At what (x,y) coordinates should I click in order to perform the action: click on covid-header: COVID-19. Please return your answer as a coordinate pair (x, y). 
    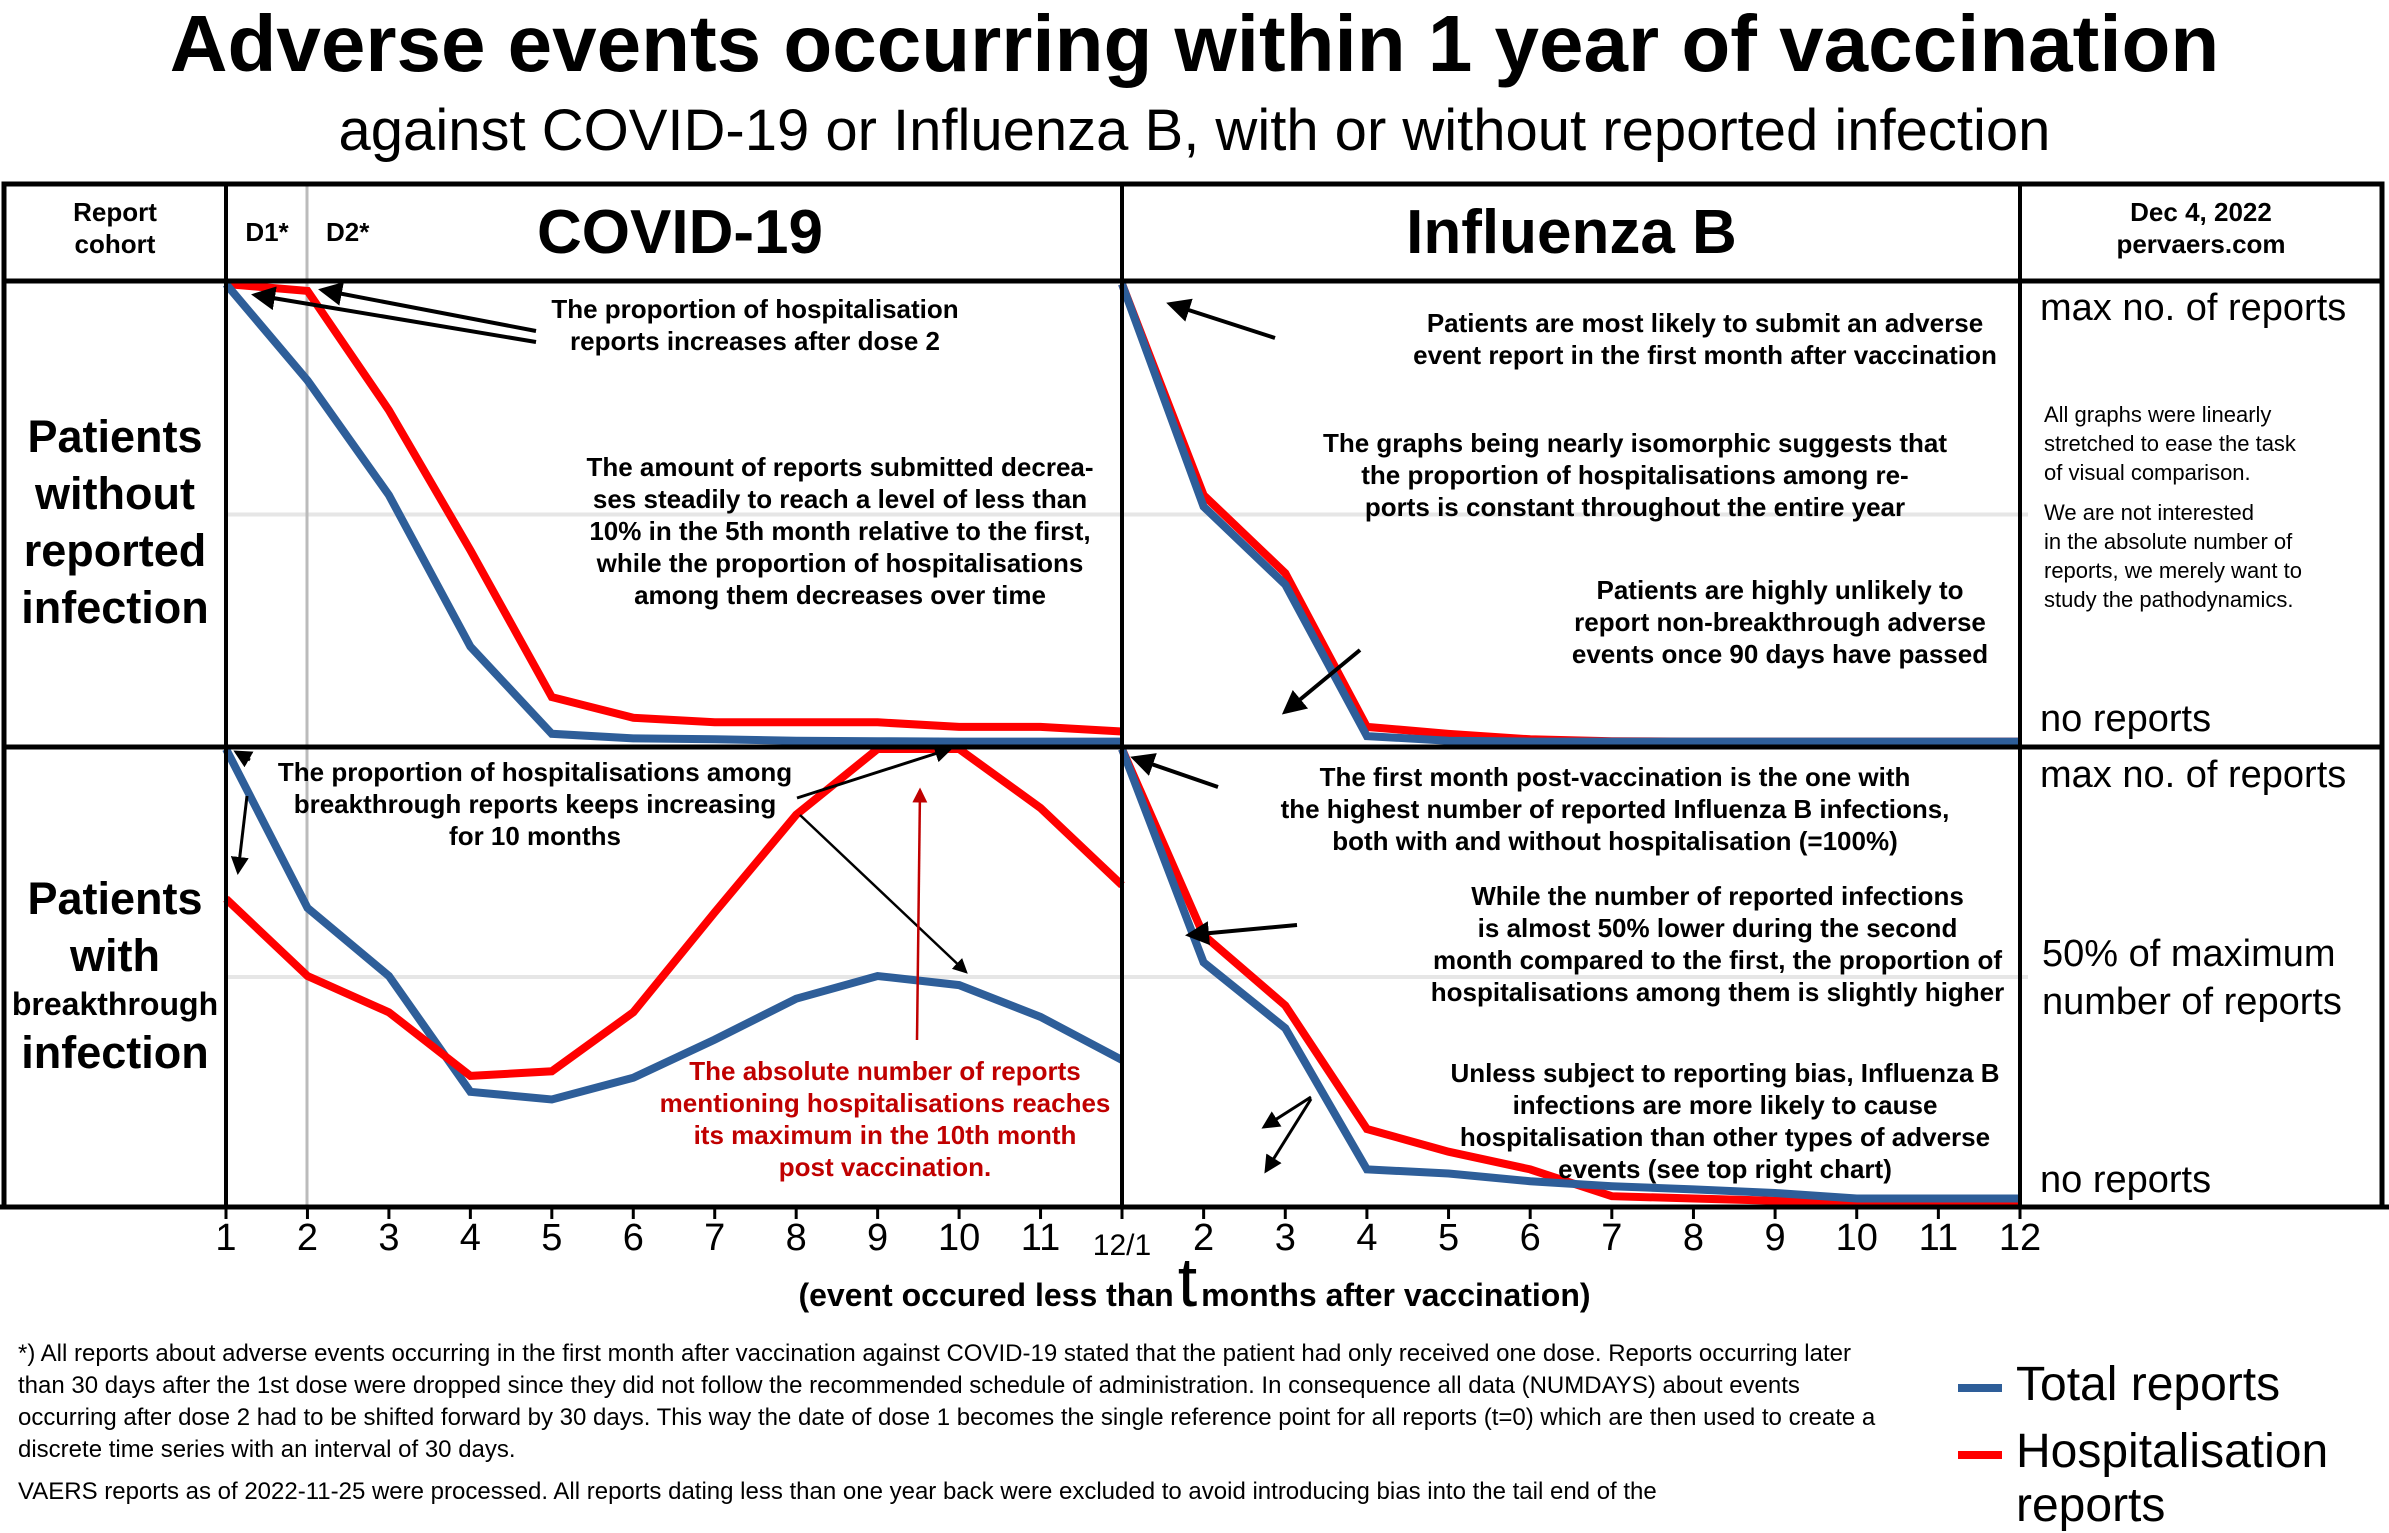
    Looking at the image, I should click on (680, 233).